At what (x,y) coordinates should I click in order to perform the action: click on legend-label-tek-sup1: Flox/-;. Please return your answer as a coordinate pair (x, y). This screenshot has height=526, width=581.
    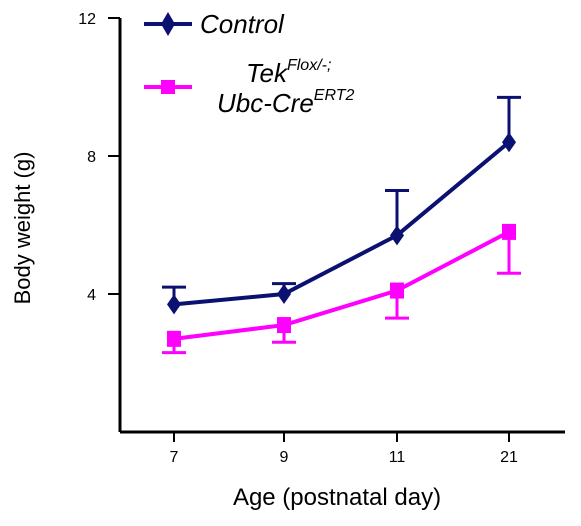
    Looking at the image, I should click on (309, 65).